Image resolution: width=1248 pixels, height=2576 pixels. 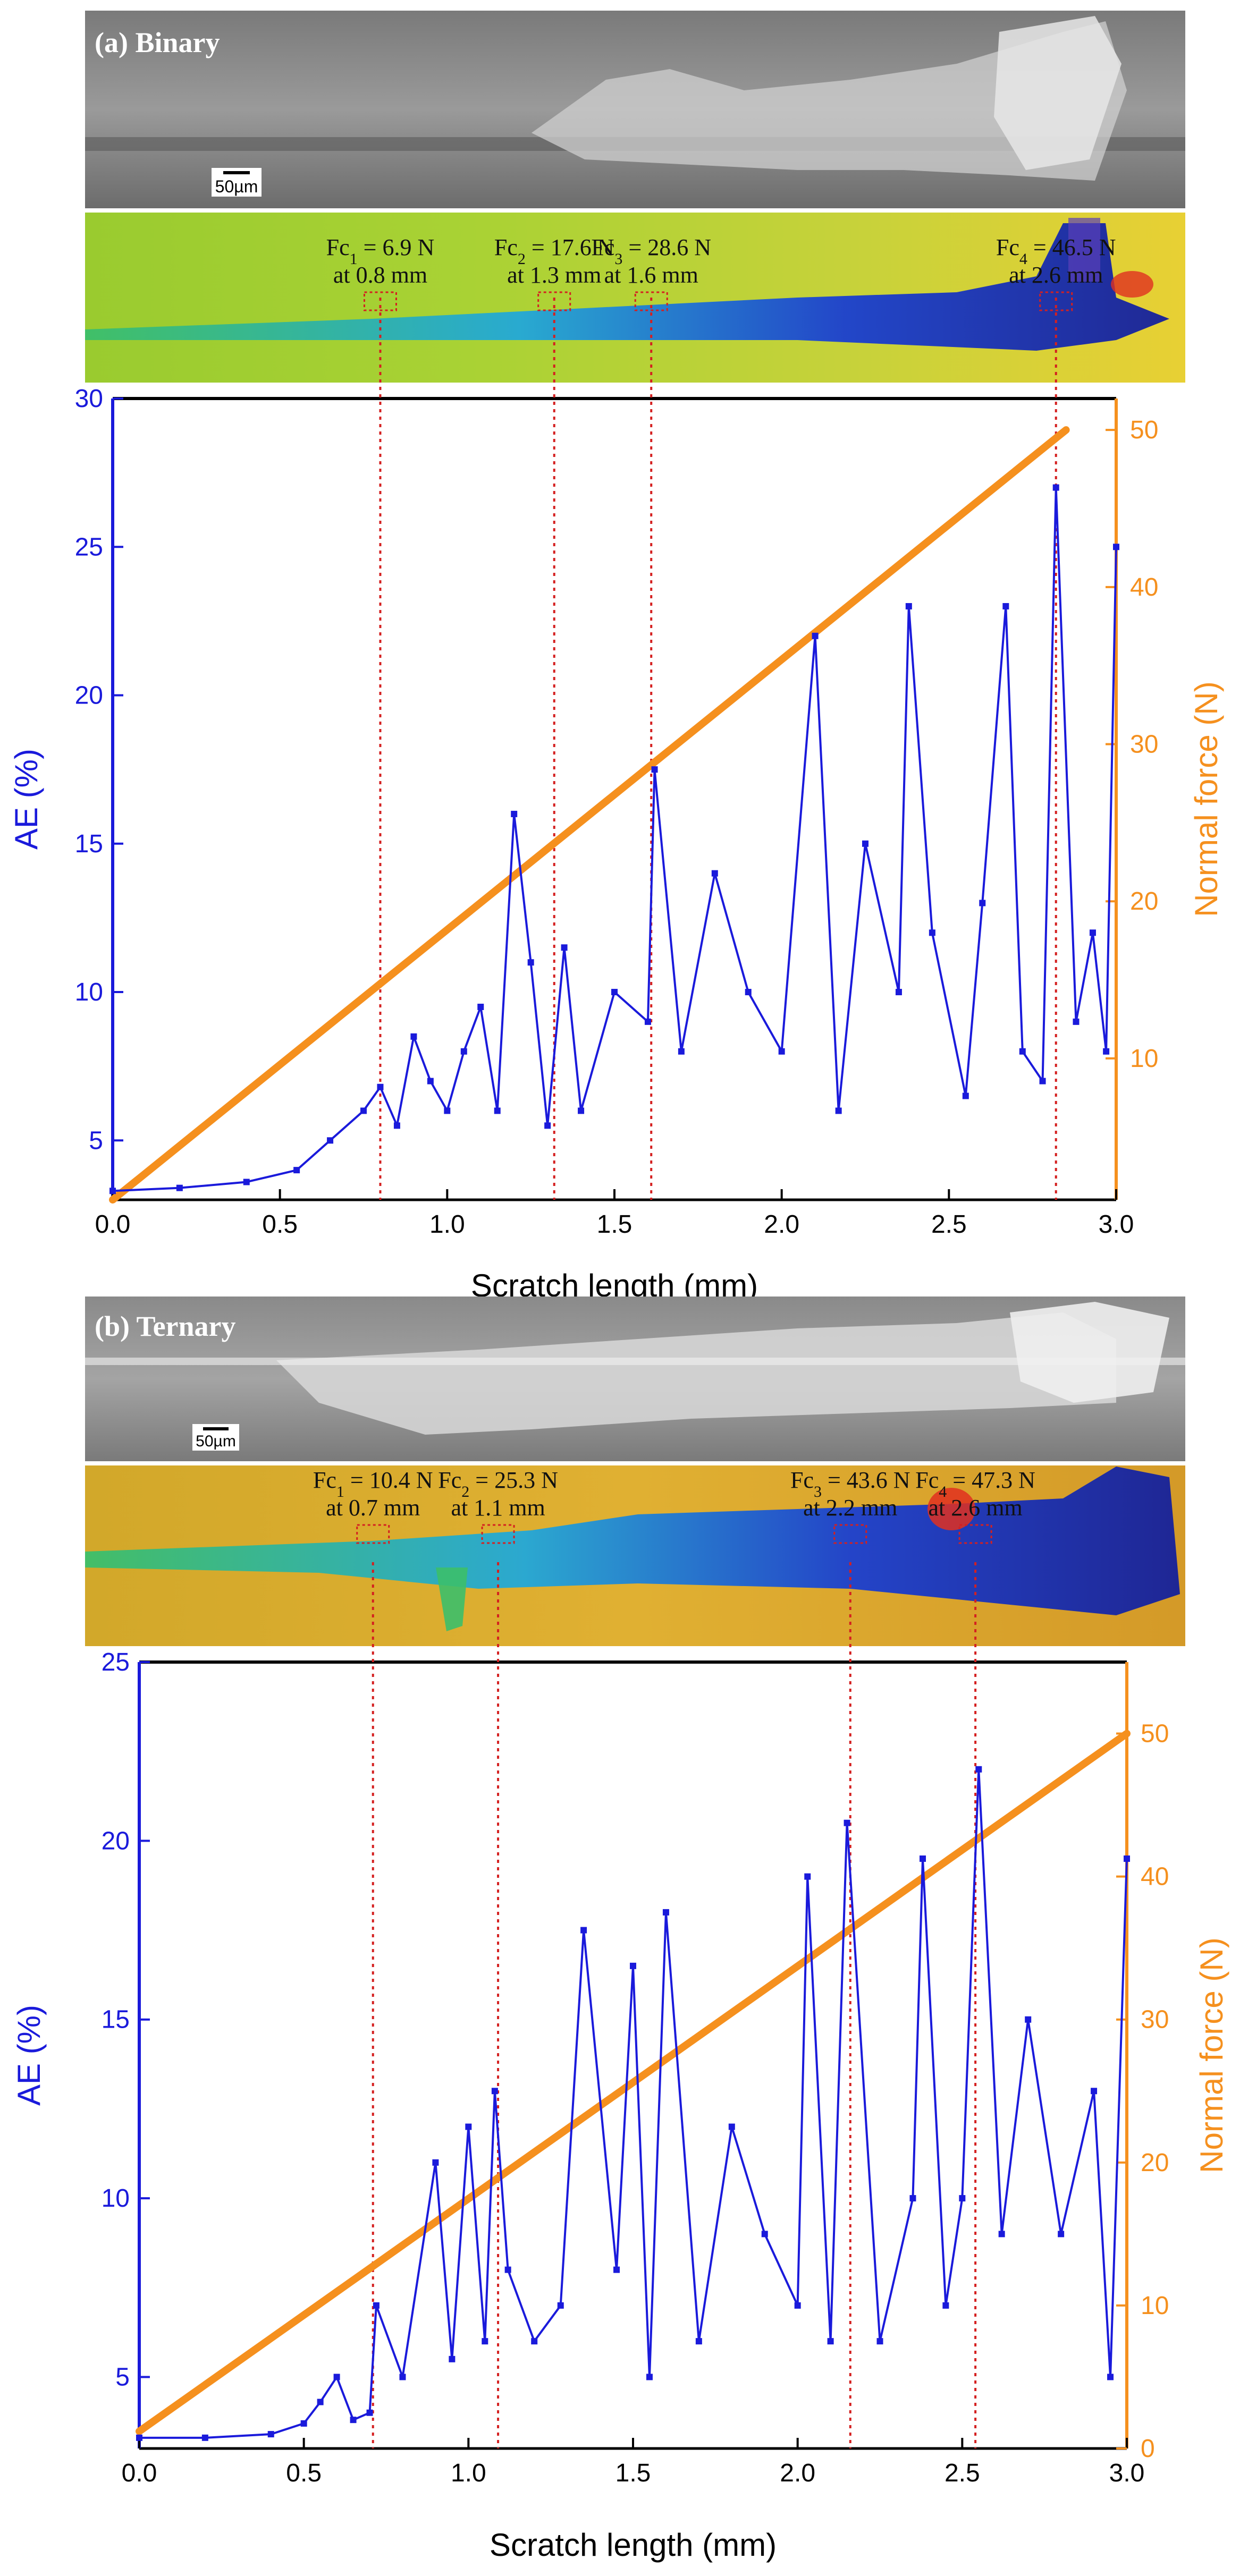 What do you see at coordinates (498, 1484) in the screenshot?
I see `critical-load-label: Fc2 = 25.3 N` at bounding box center [498, 1484].